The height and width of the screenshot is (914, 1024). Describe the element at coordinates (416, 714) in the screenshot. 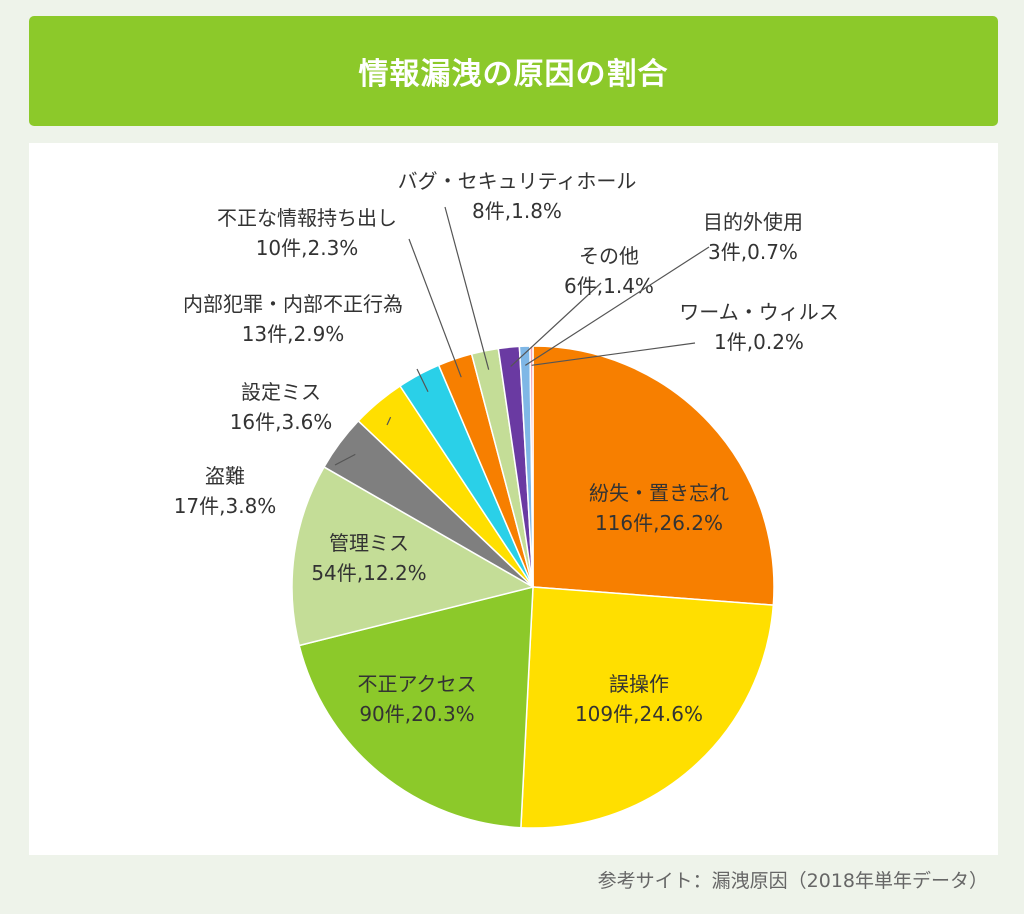

I see `slice-value-label: 90件,20.3%` at that location.